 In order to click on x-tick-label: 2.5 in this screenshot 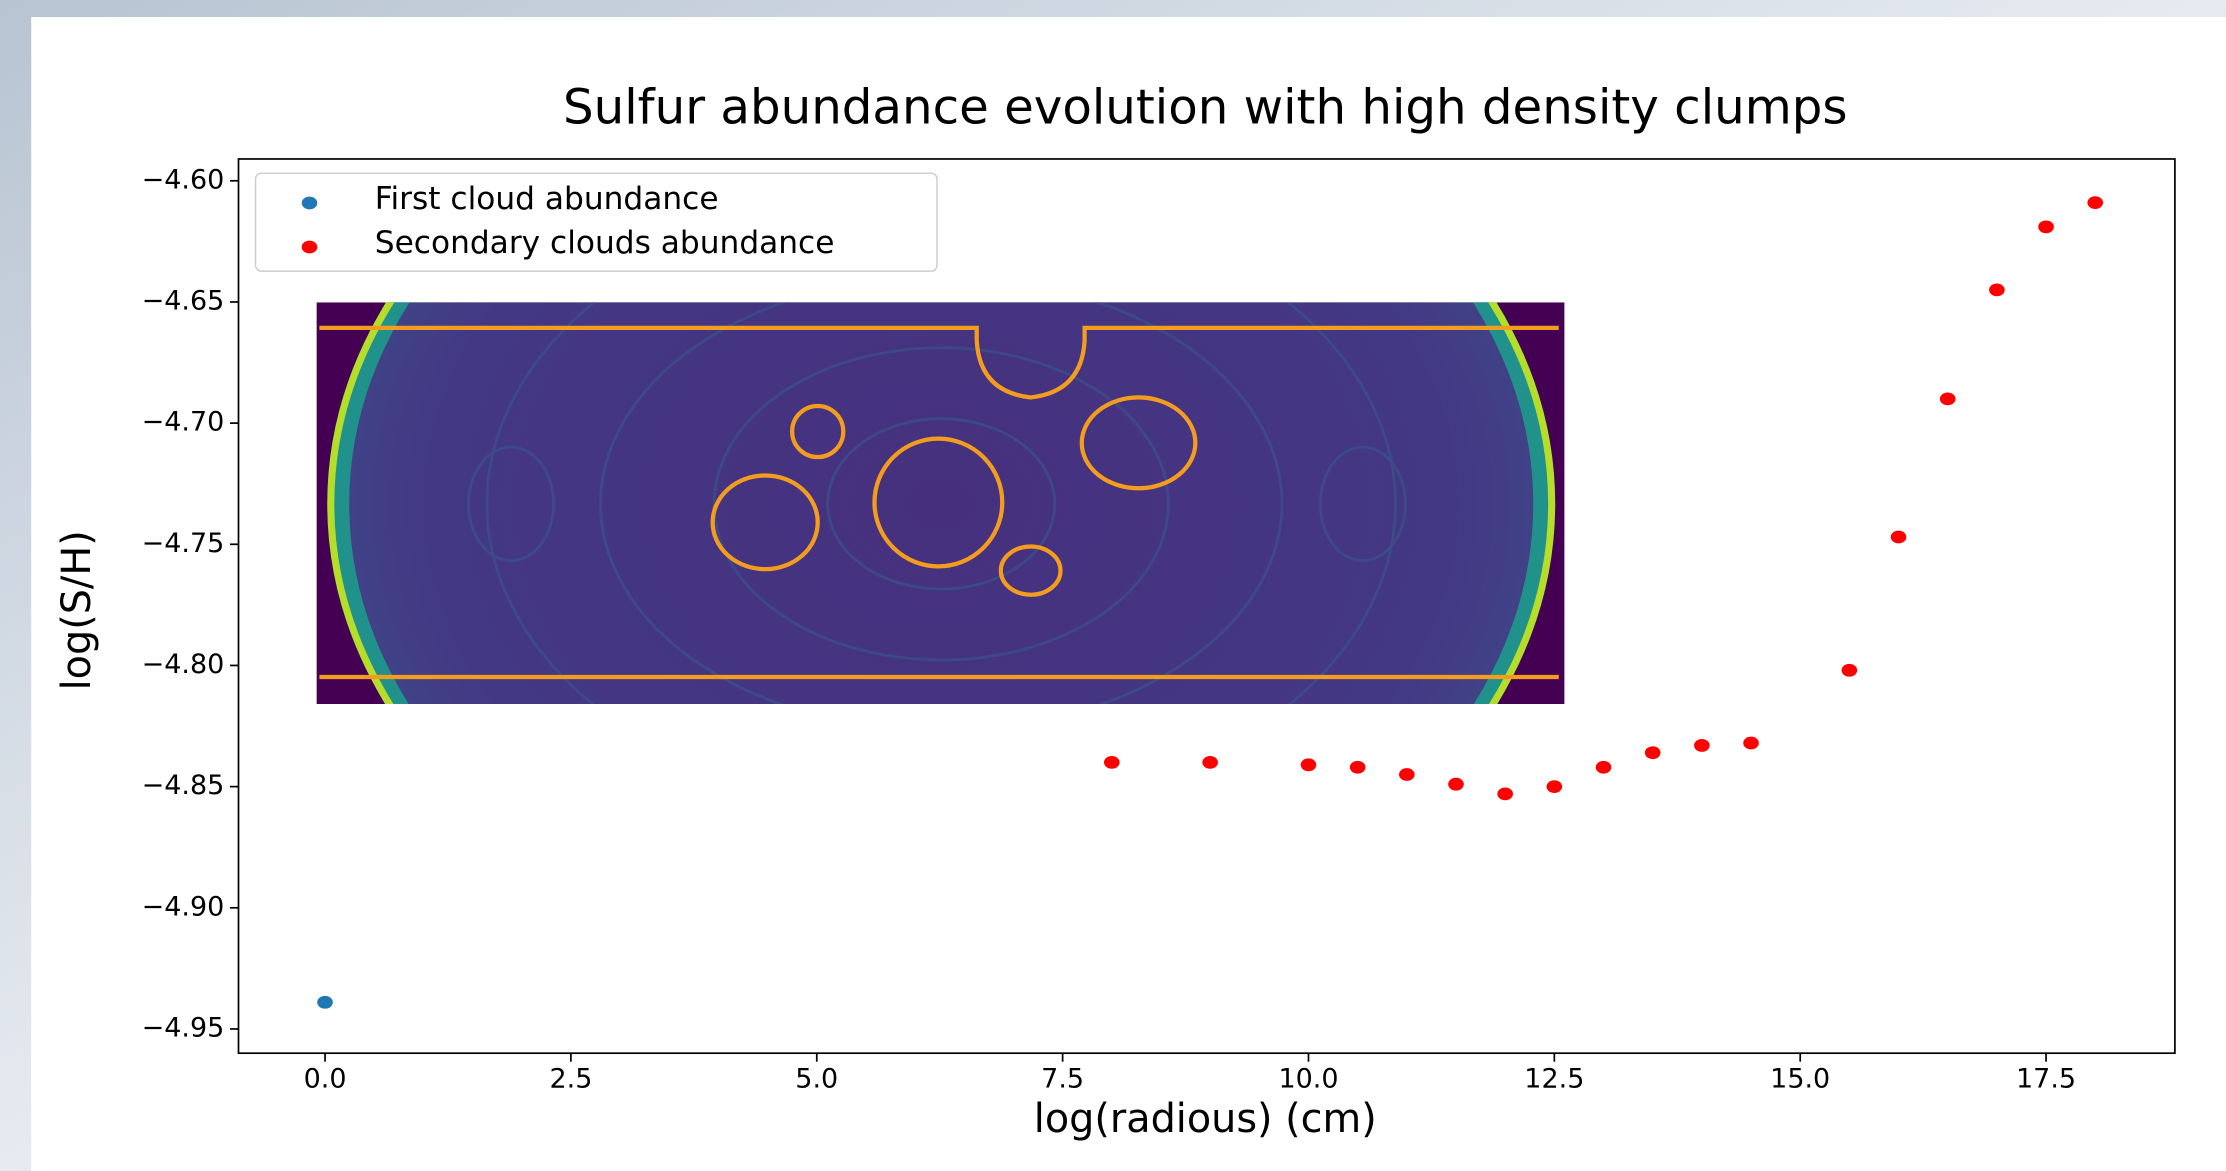, I will do `click(570, 1079)`.